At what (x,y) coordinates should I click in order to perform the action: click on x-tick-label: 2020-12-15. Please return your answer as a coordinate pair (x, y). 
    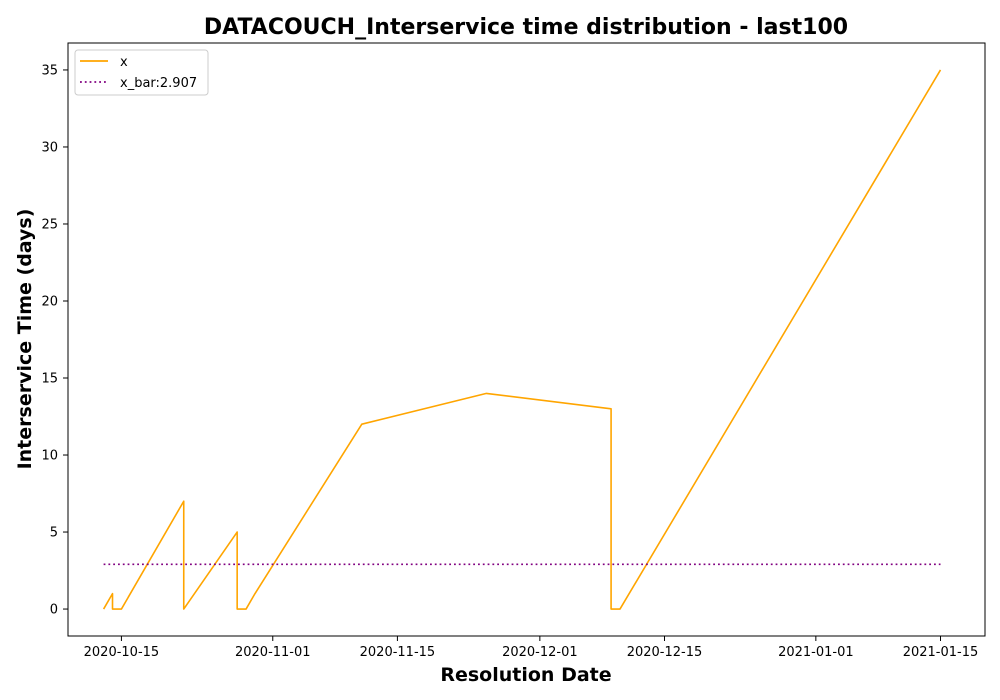
    Looking at the image, I should click on (665, 652).